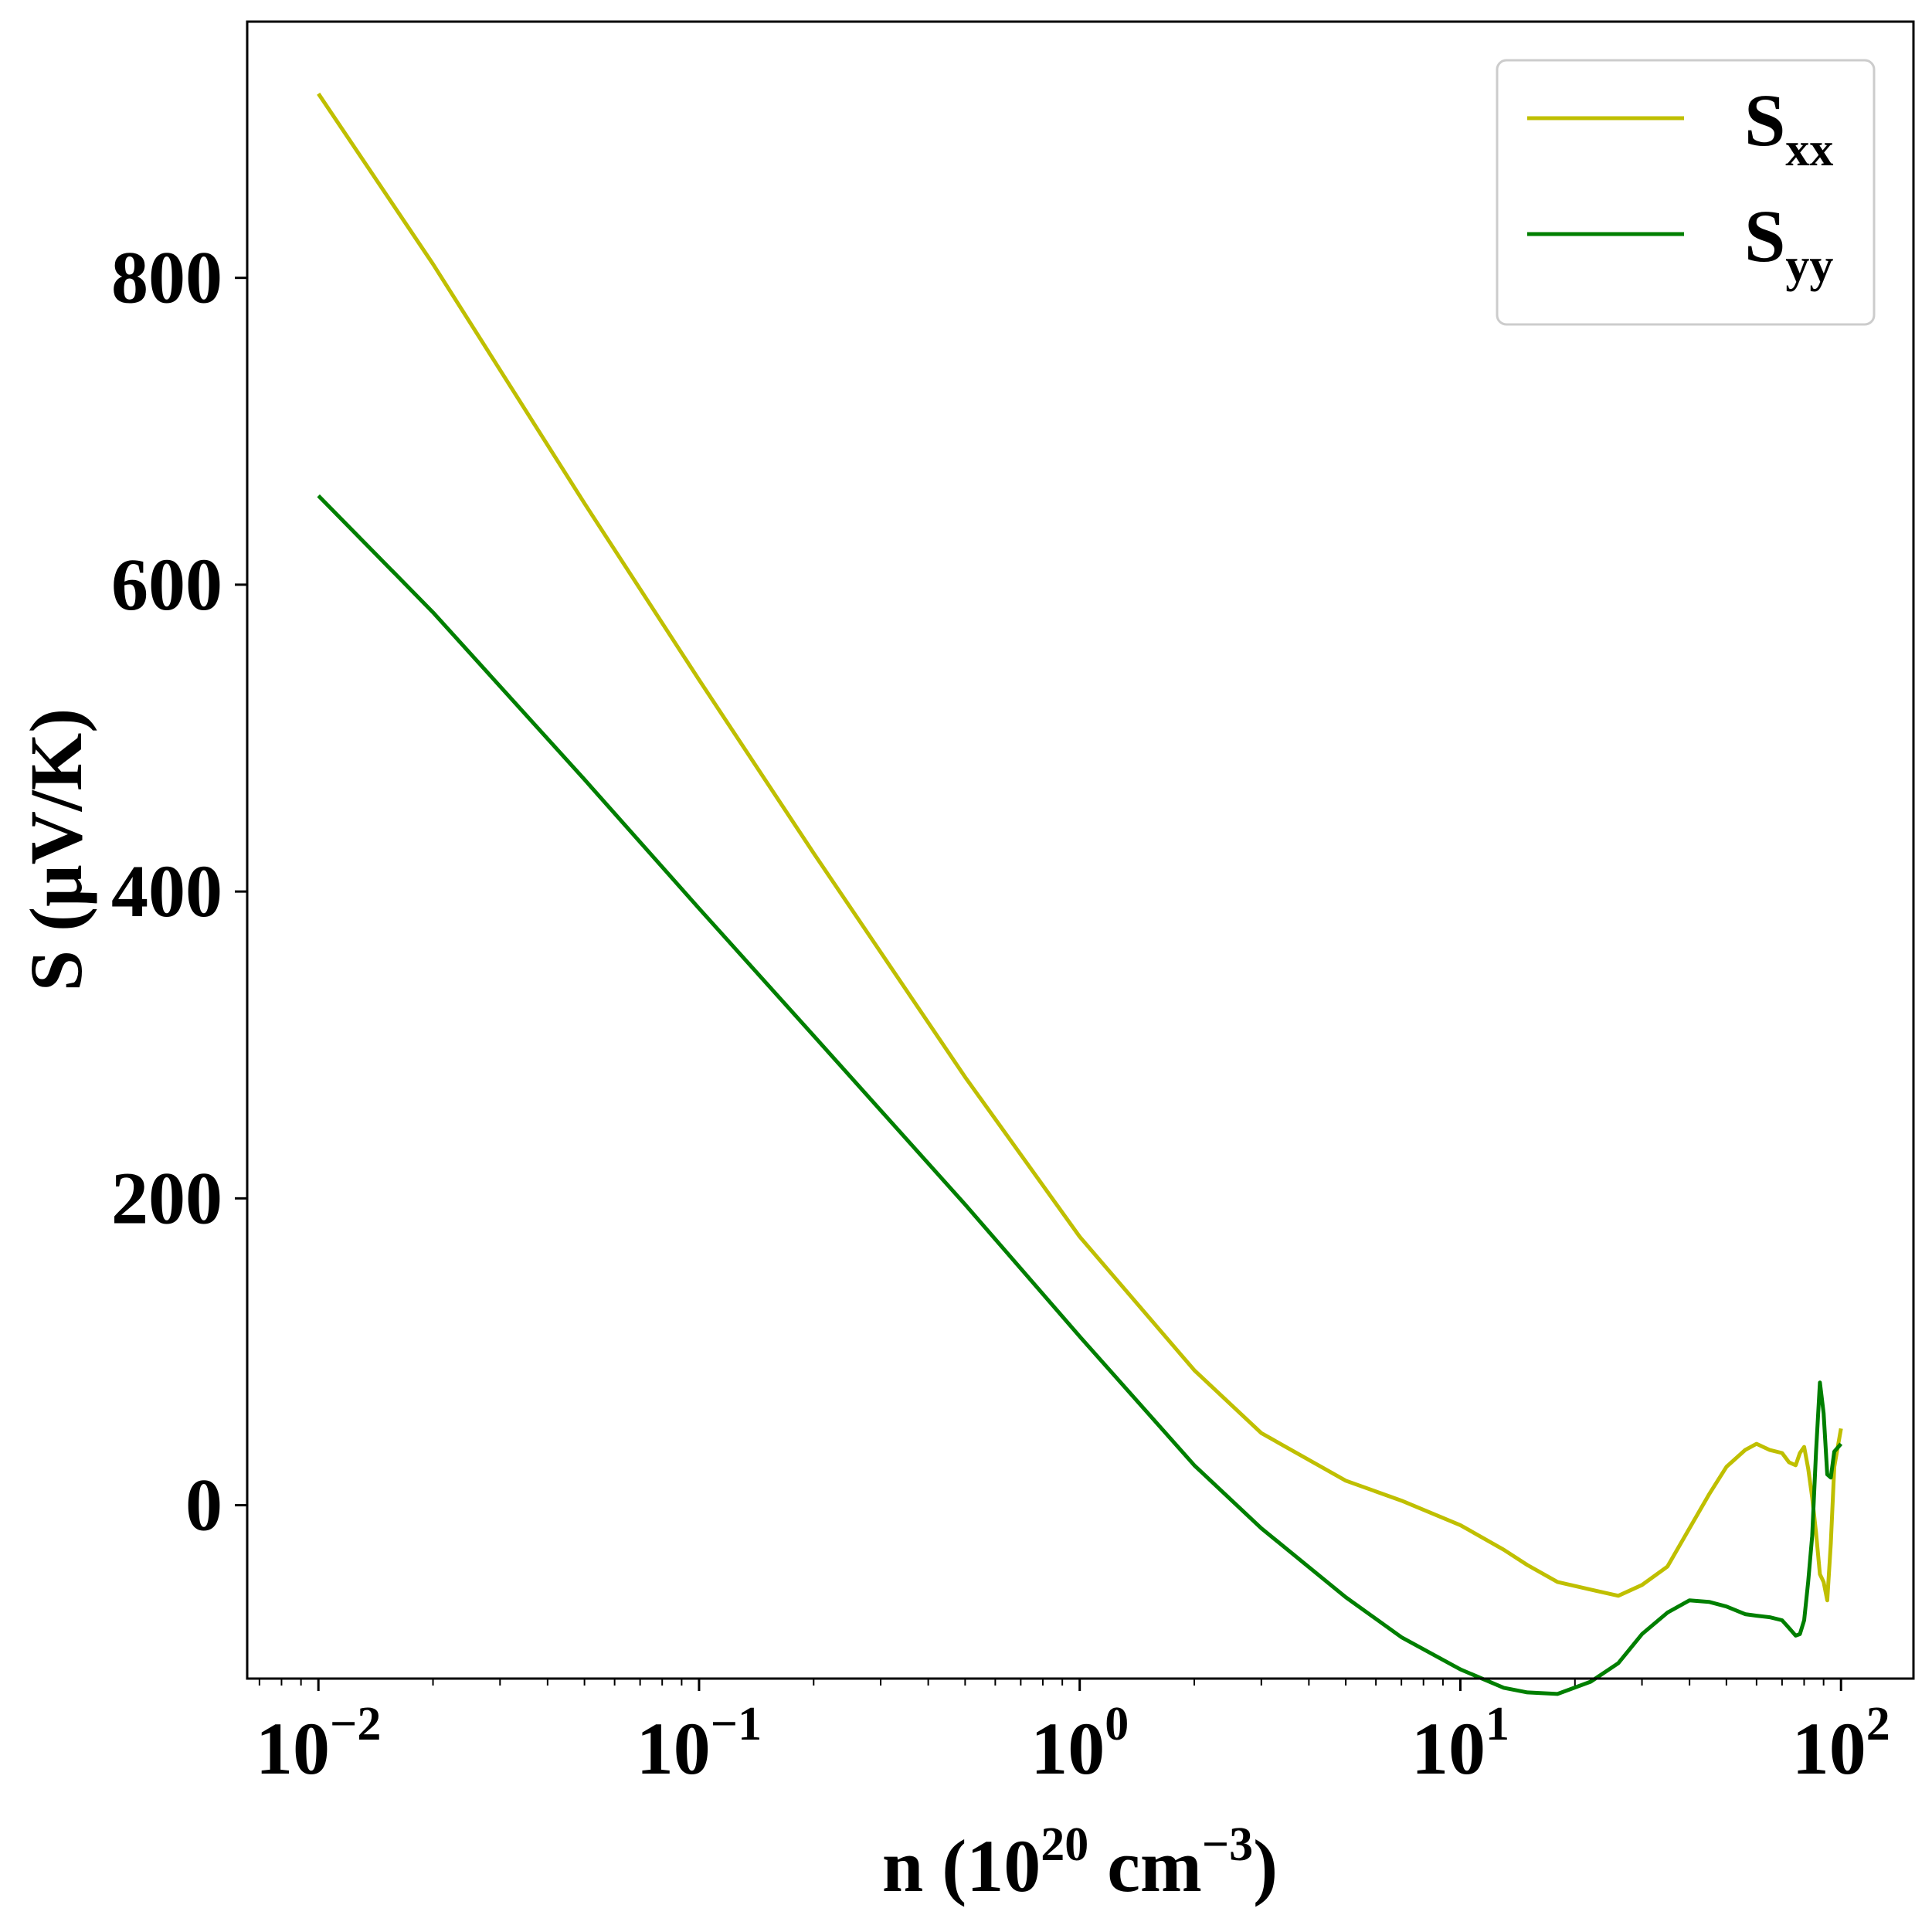  What do you see at coordinates (1764, 236) in the screenshot?
I see `legend-label-syy-main: S` at bounding box center [1764, 236].